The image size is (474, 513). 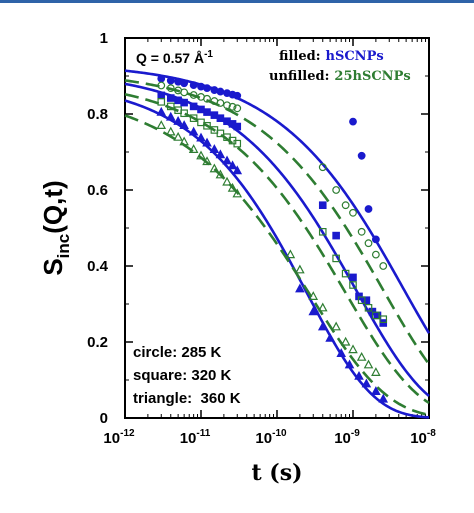 I want to click on temperature-note-circle: circle: 285 K, so click(x=177, y=352).